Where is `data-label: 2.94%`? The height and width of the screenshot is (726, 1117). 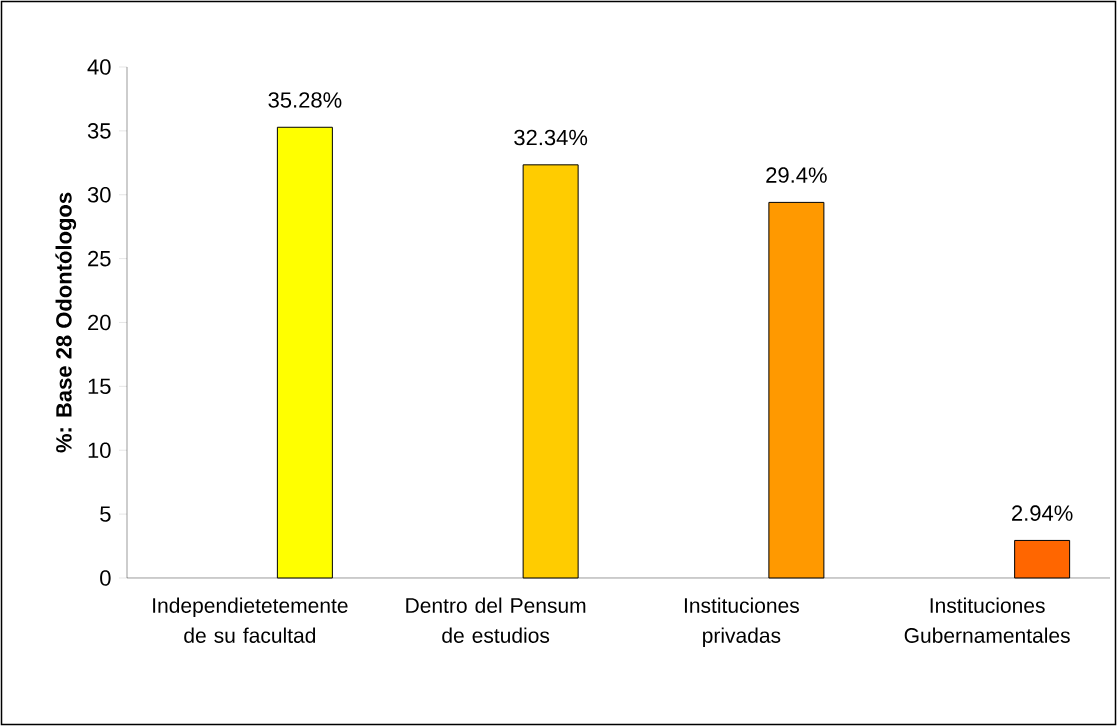
data-label: 2.94% is located at coordinates (1042, 513).